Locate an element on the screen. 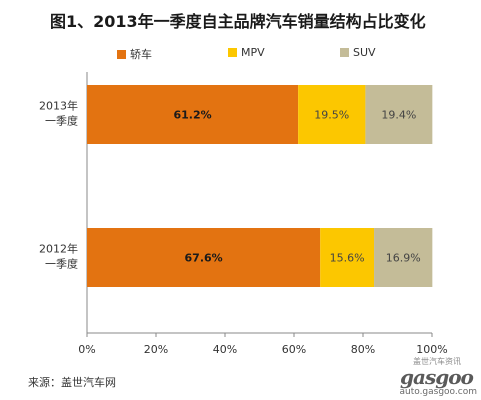 This screenshot has width=481, height=400. data-label: 67.6% is located at coordinates (204, 258).